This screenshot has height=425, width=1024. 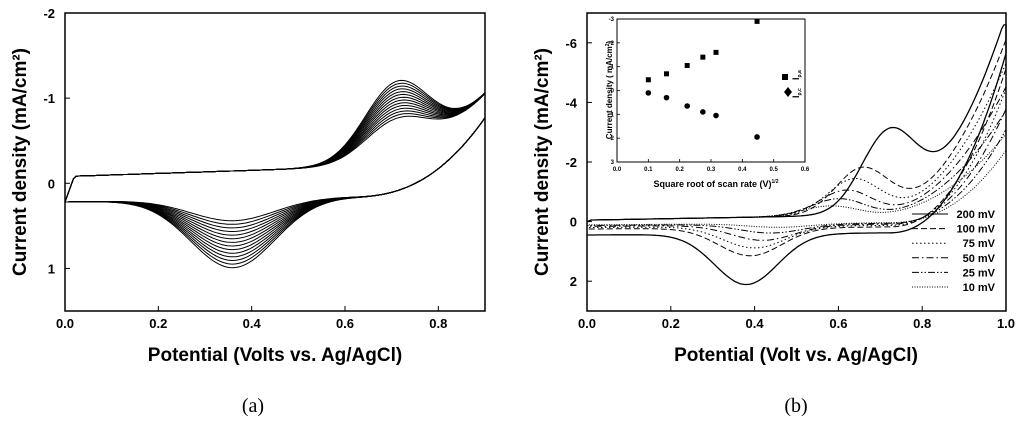 I want to click on inset-legend-label-ipa: Ip,a, so click(x=797, y=75).